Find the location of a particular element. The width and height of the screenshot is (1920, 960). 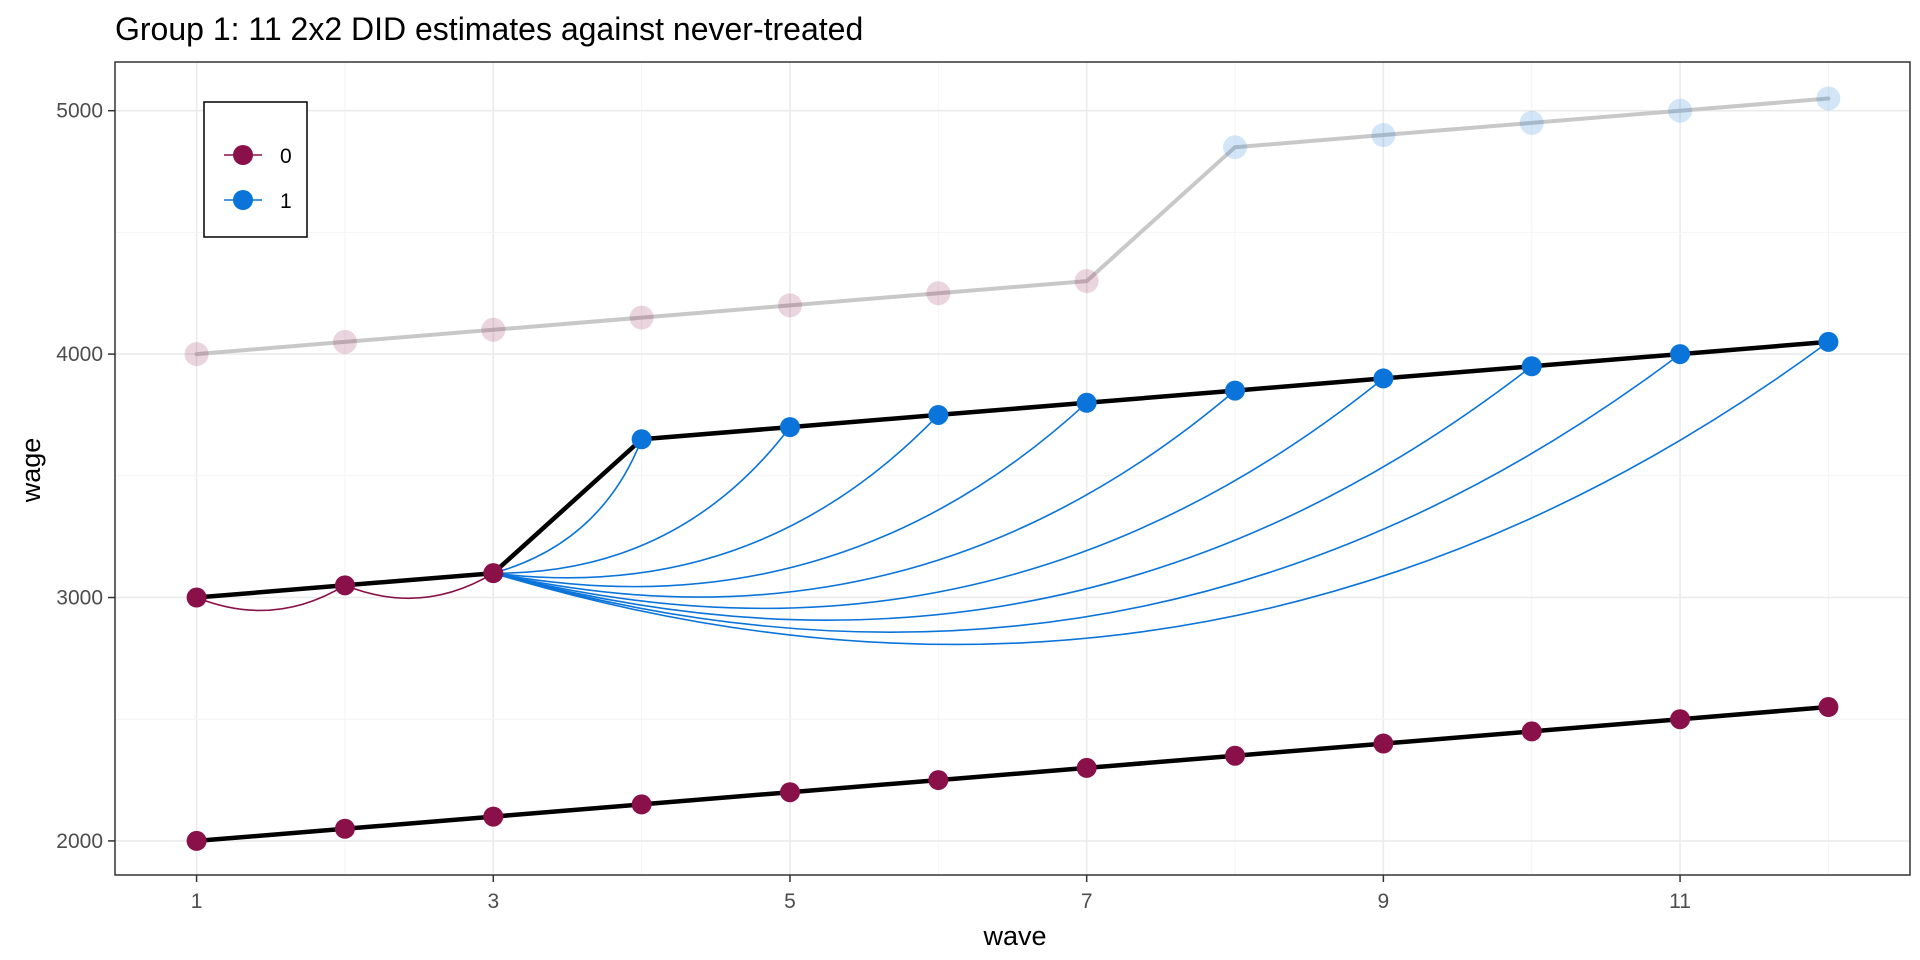

legend: 01 is located at coordinates (255, 169).